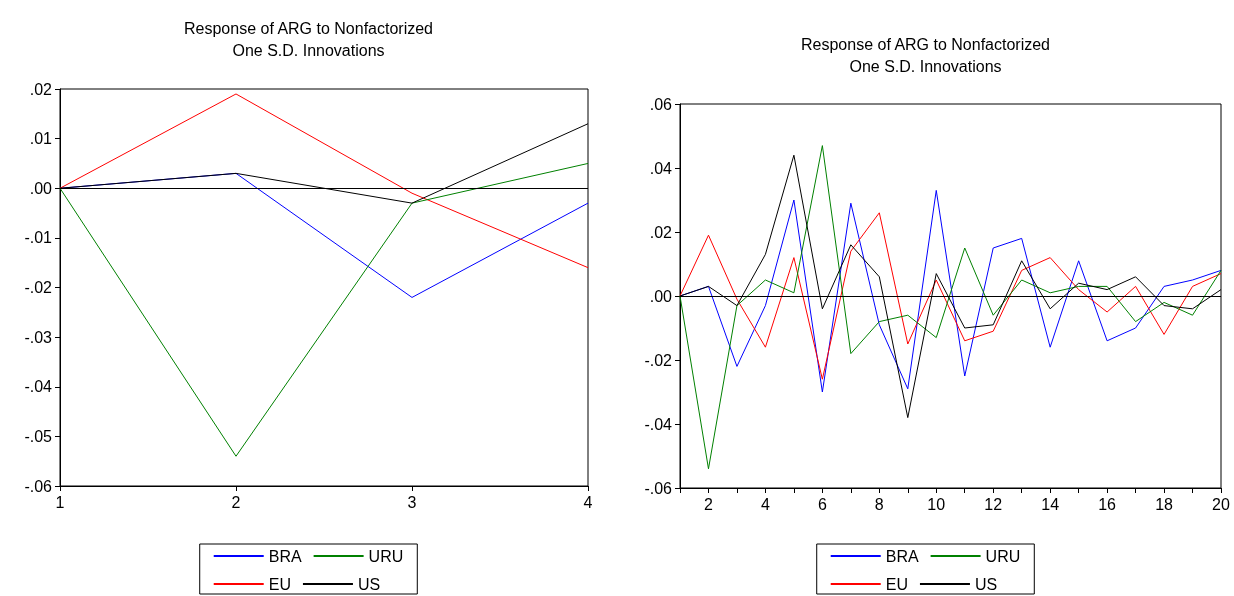  What do you see at coordinates (41, 139) in the screenshot?
I see `y-tick-label: .01` at bounding box center [41, 139].